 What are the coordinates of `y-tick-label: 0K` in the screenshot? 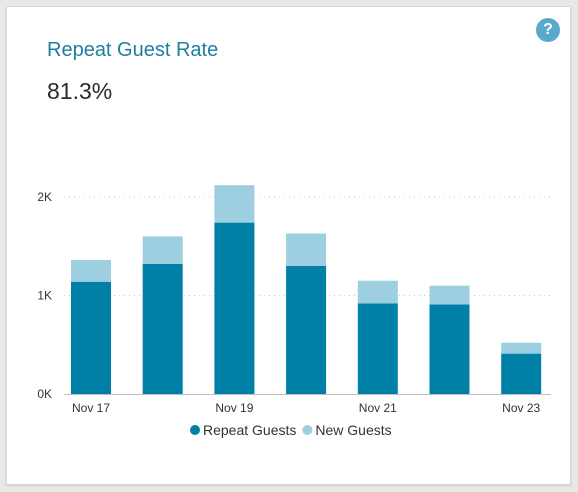 It's located at (44, 394).